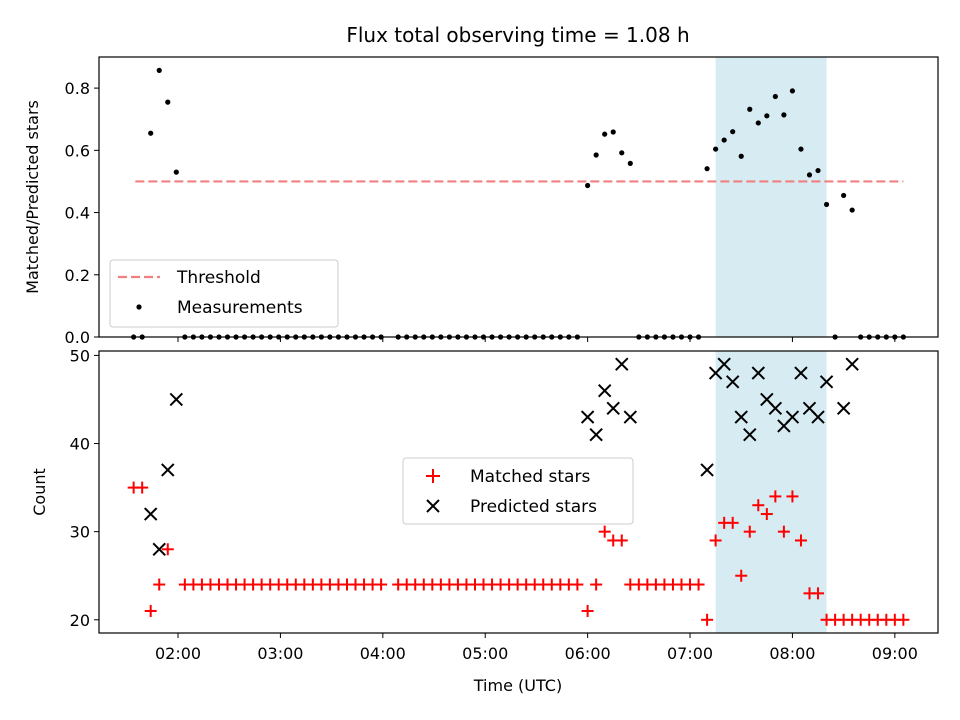  I want to click on x-axis-label: Time (UTC), so click(517, 685).